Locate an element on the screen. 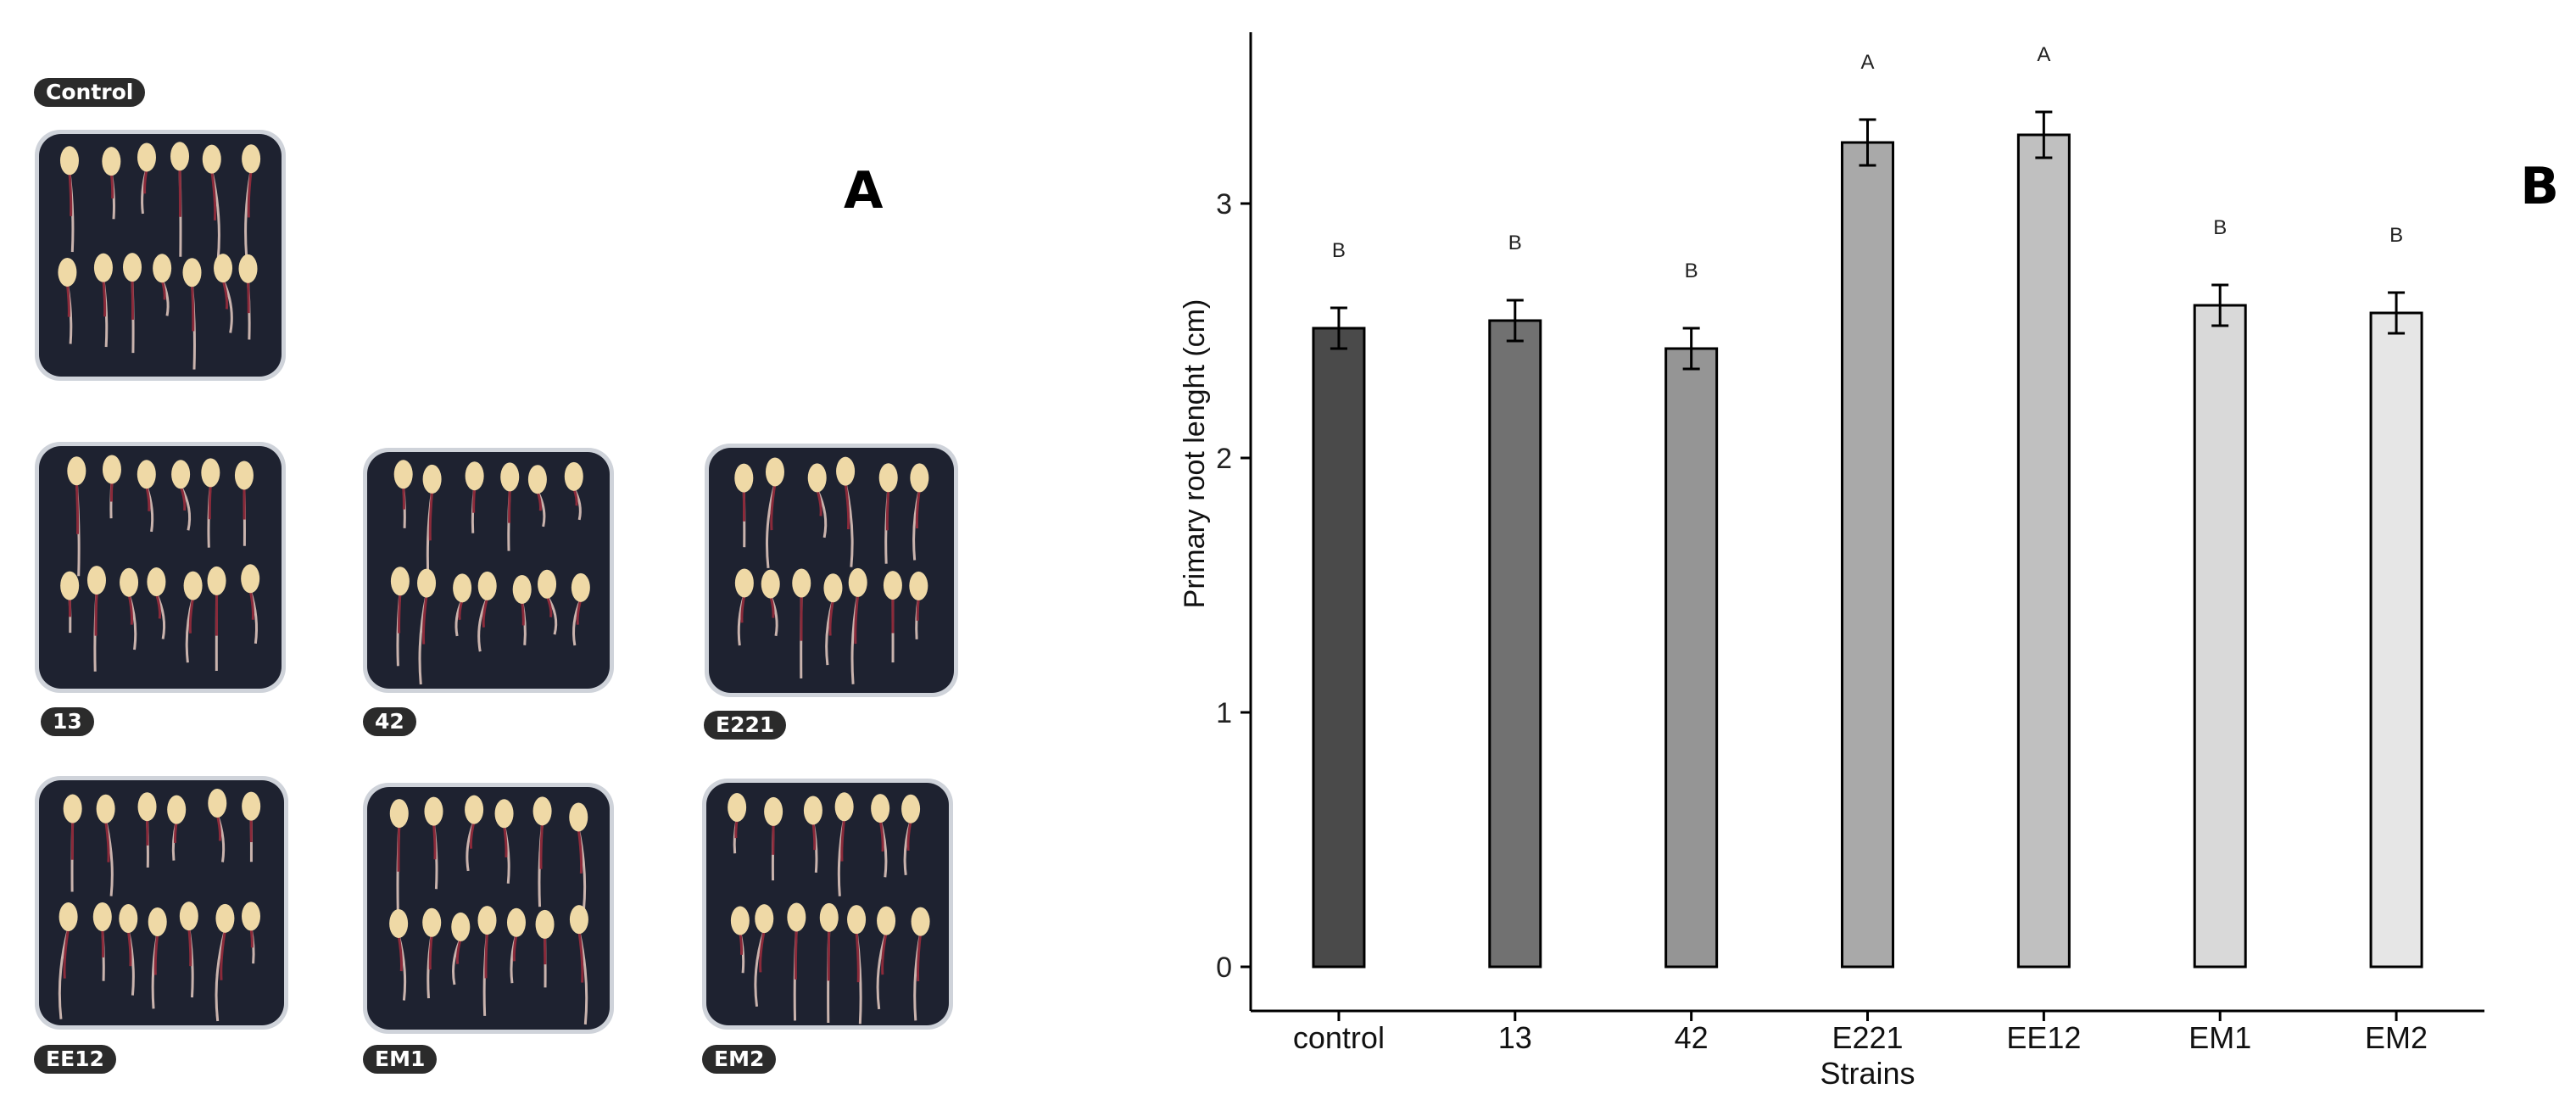  plate-agar is located at coordinates (488, 570).